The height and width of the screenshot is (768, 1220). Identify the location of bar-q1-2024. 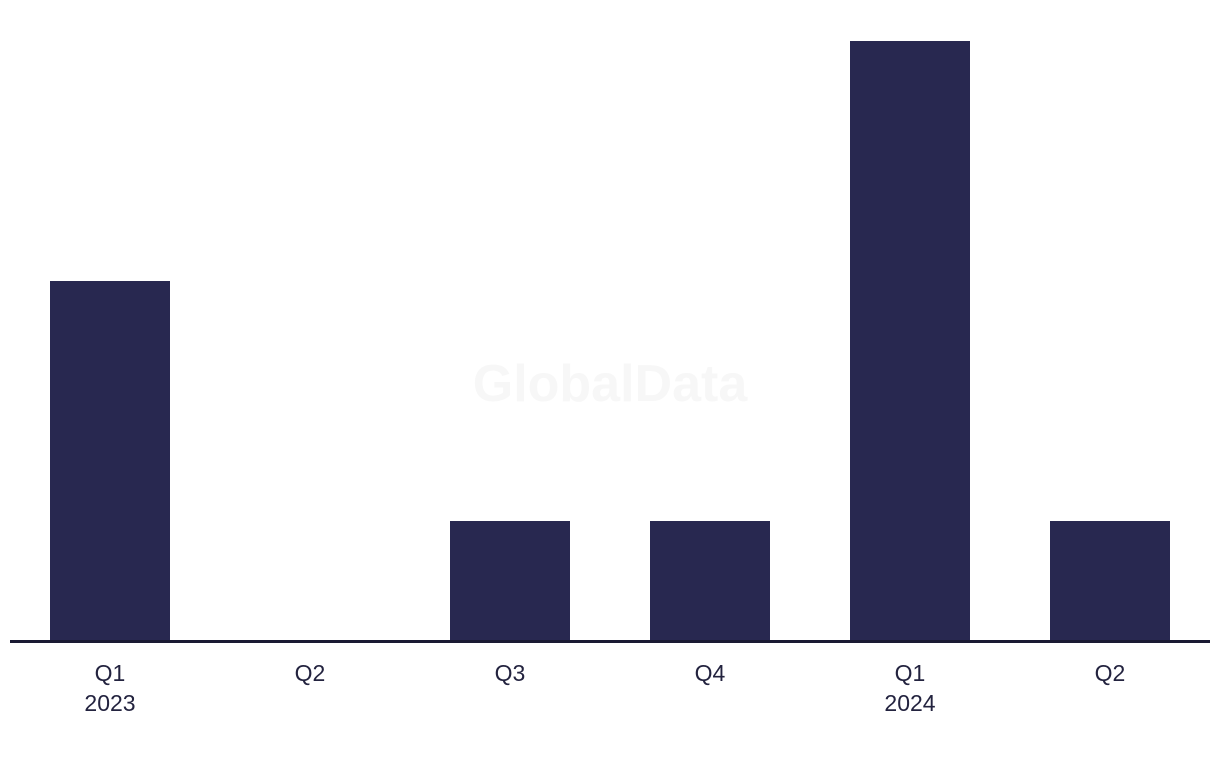
(910, 341).